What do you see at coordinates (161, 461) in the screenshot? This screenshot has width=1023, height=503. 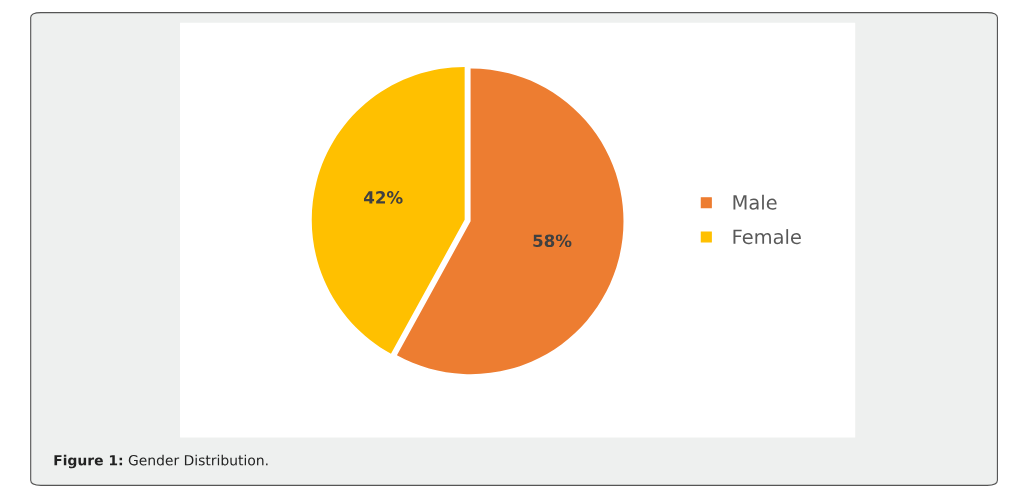 I see `caption: Figure 1: Gender Distribution.` at bounding box center [161, 461].